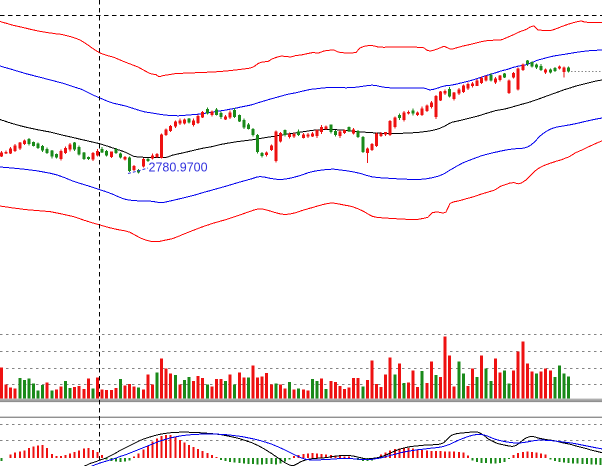 This screenshot has height=471, width=602. I want to click on svg-text: 2780.9700, so click(178, 168).